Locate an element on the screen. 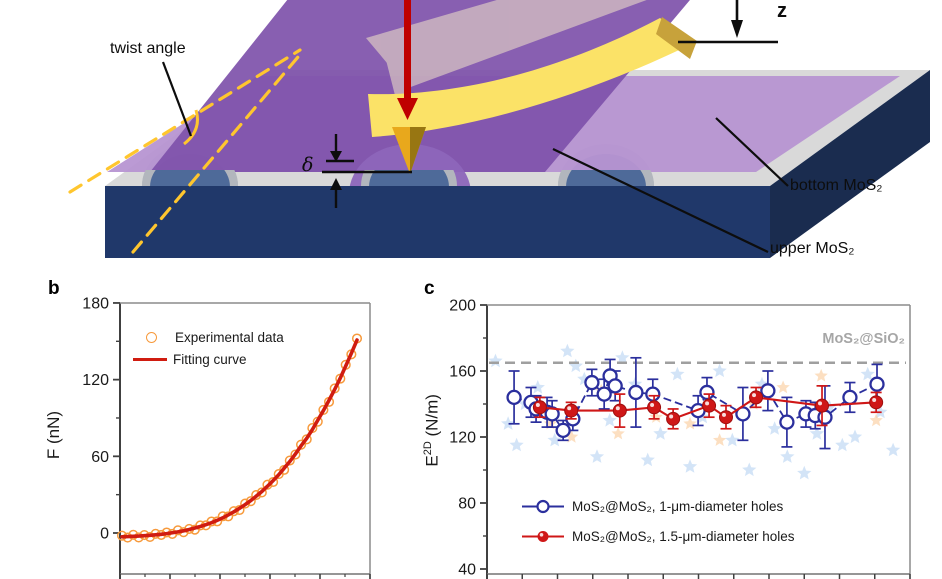  legend-fitting-label: Fitting curve is located at coordinates (210, 359).